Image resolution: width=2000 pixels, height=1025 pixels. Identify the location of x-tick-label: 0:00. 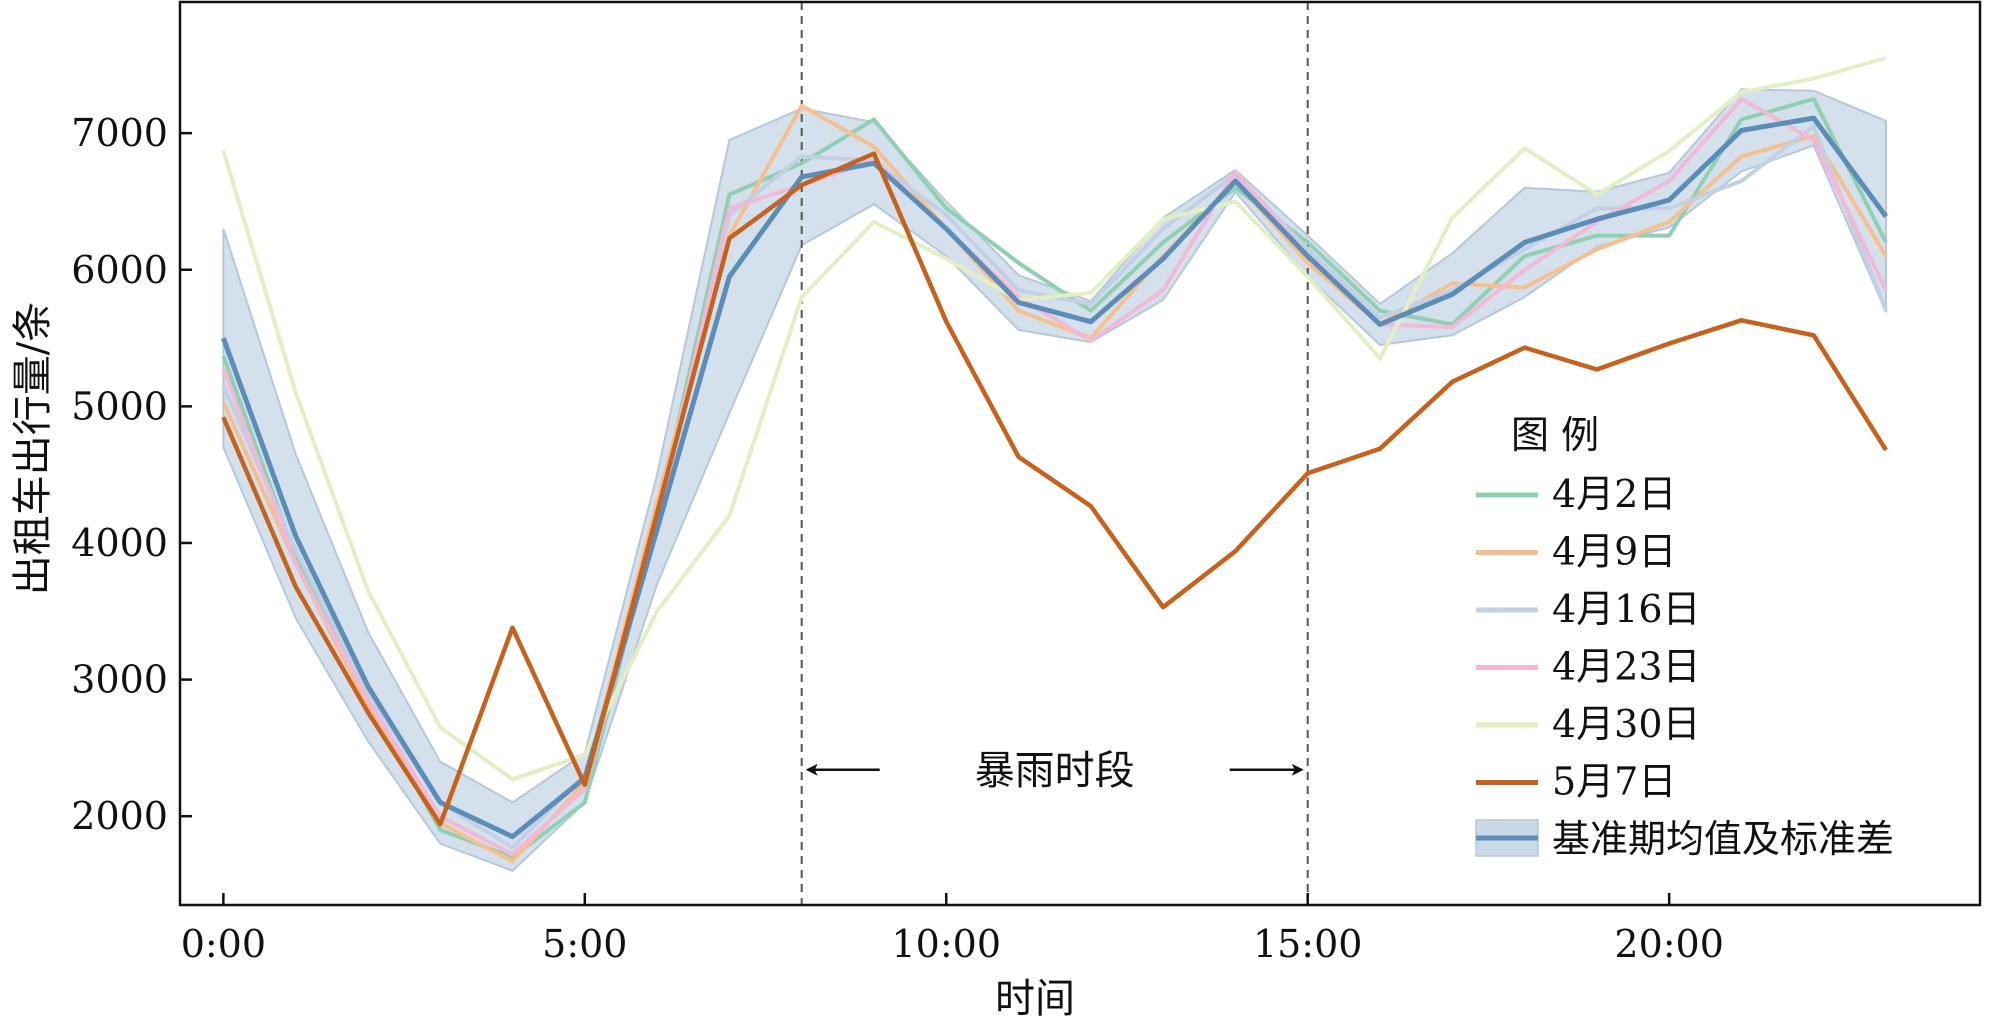
(223, 944).